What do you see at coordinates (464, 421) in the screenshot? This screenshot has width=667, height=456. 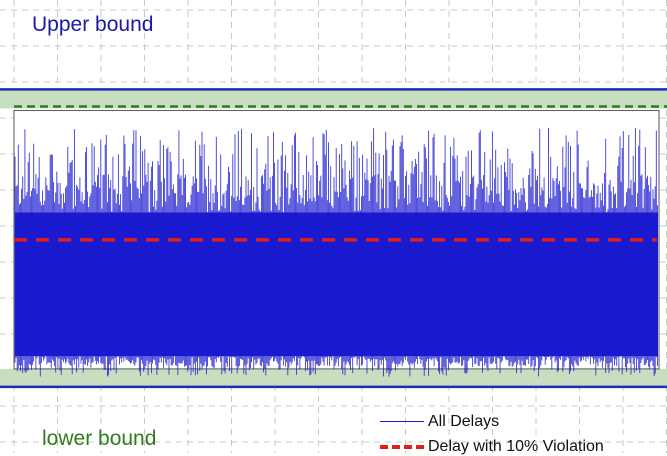 I see `legend-label-all-delays: All Delays` at bounding box center [464, 421].